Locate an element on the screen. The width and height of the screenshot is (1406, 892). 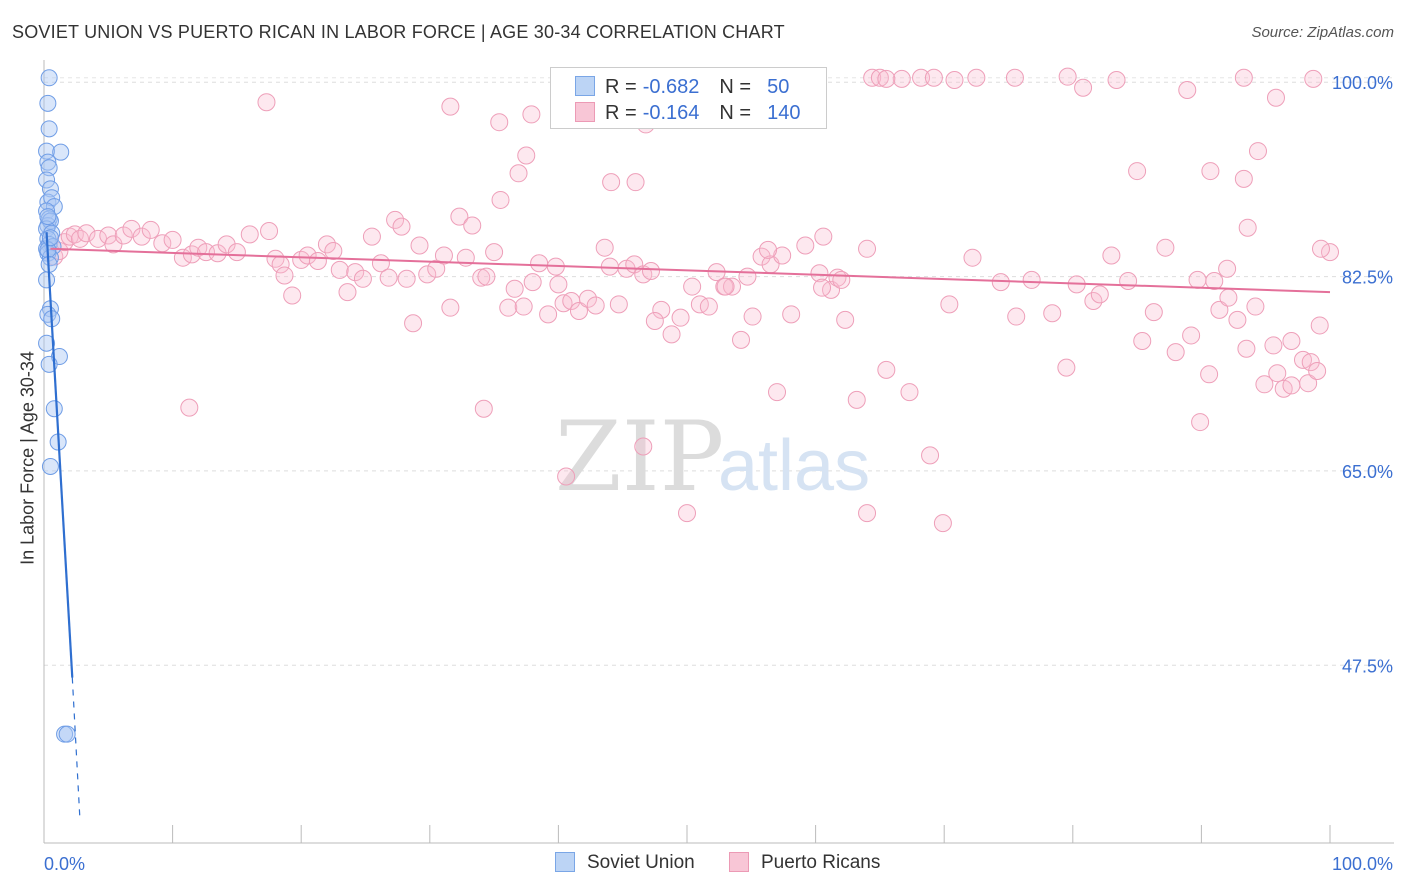
bottom-legend-puerto: Puerto Ricans is located at coordinates (804, 863).